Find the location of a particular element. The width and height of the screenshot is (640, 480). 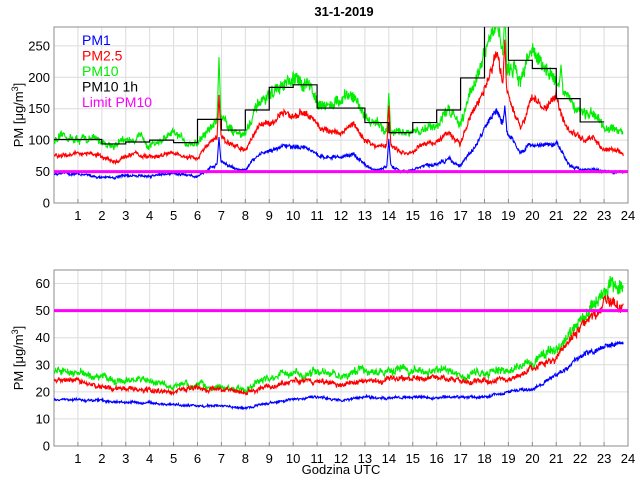

chart-title: 31-1-2019 is located at coordinates (343, 11).